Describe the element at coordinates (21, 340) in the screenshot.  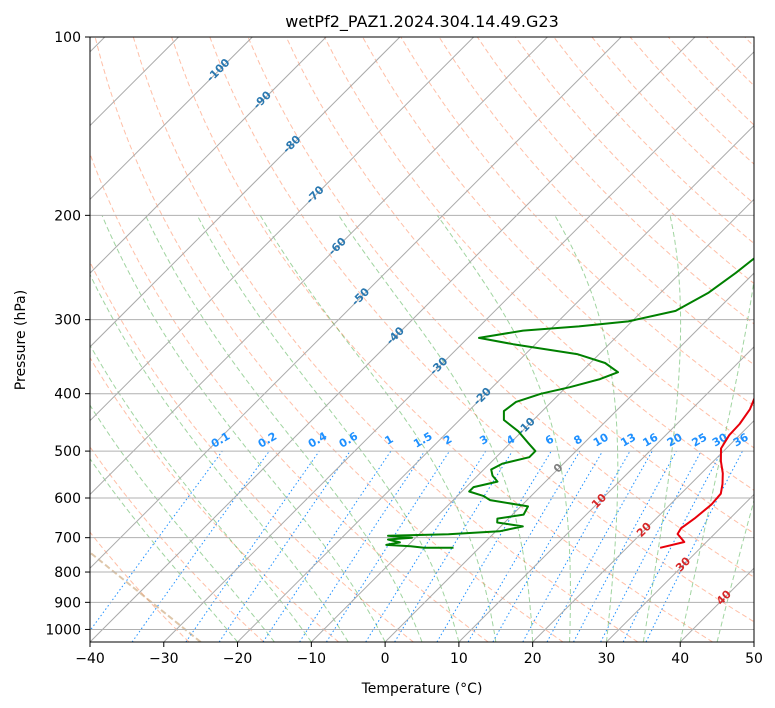
I see `y-axis-label: Pressure (hPa)` at that location.